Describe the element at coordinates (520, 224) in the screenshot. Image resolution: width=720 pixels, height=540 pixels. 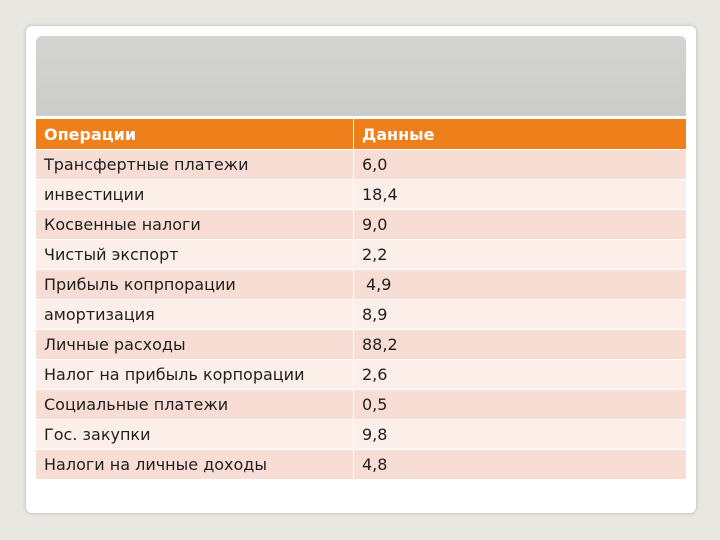
I see `value-cell: 9,0` at that location.